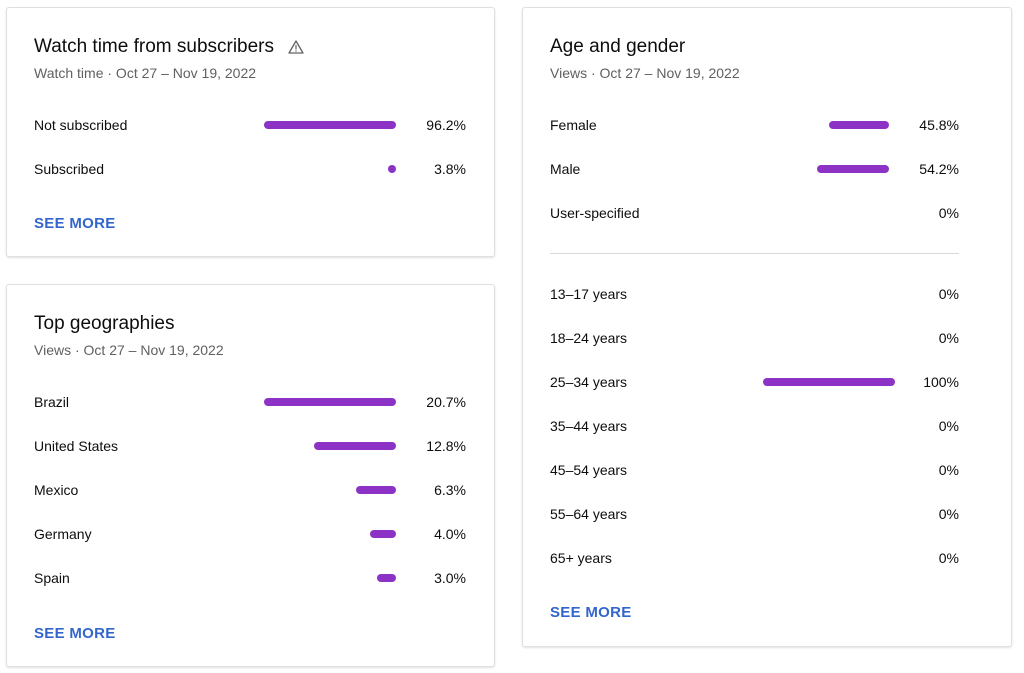  Describe the element at coordinates (154, 46) in the screenshot. I see `subscribers-title-text: Watch time from subscribers` at that location.